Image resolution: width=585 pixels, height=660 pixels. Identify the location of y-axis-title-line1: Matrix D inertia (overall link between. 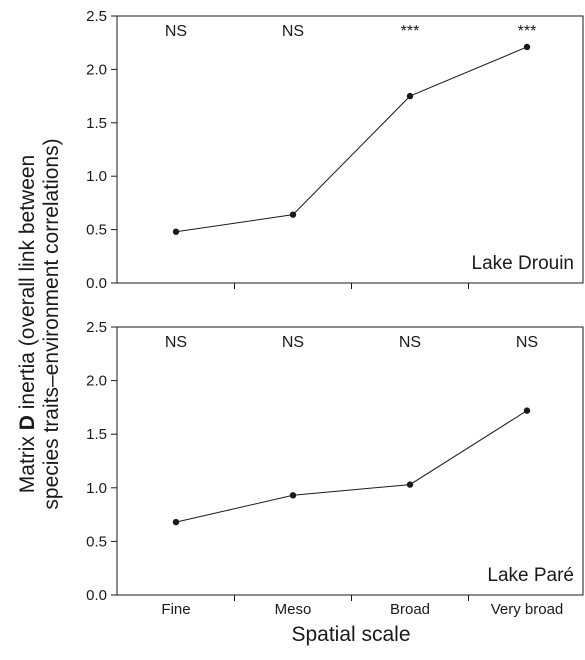
(27, 324).